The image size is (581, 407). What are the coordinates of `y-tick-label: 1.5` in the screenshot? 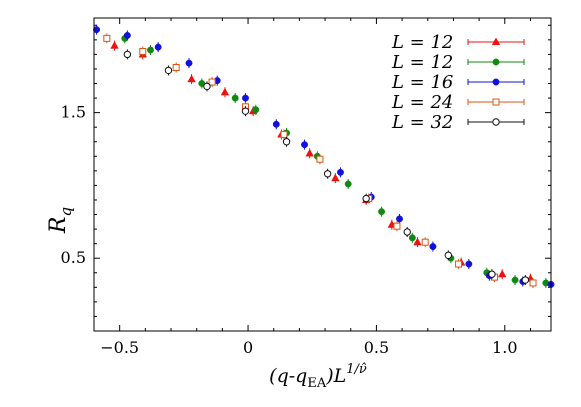 It's located at (73, 112).